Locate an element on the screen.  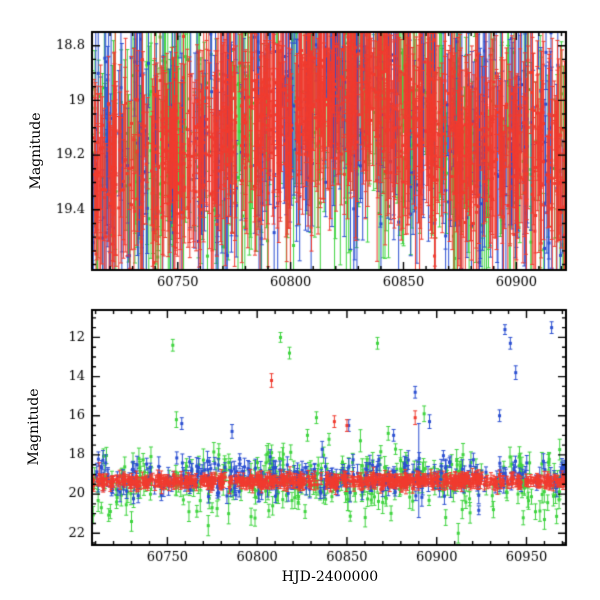
x-axis-label: HJD-2400000 is located at coordinates (330, 577).